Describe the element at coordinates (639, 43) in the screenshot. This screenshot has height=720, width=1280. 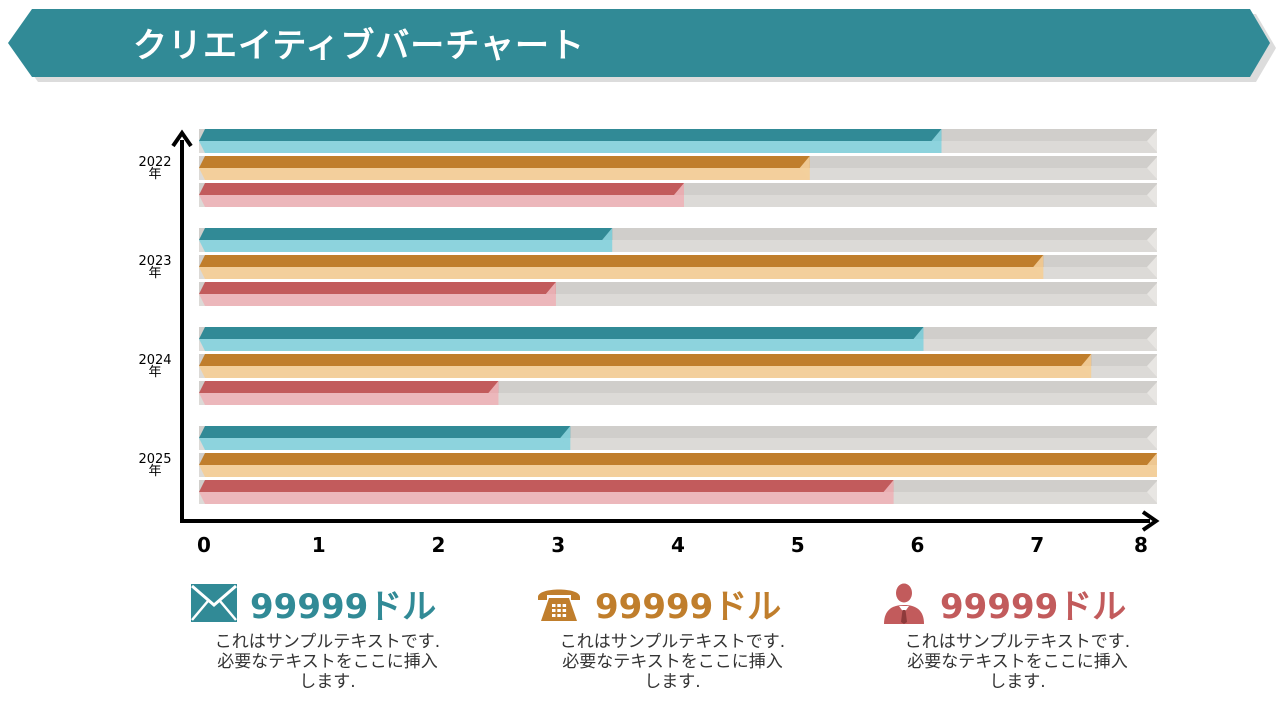
I see `banner-shape` at that location.